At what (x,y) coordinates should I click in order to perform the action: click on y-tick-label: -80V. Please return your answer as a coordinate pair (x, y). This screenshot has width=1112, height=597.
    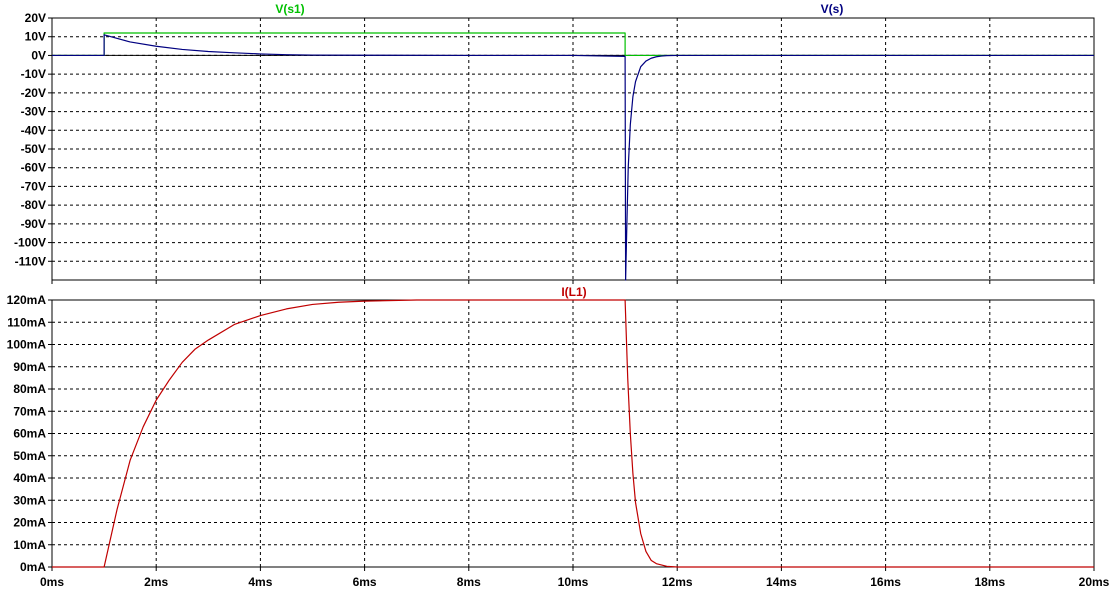
    Looking at the image, I should click on (33, 205).